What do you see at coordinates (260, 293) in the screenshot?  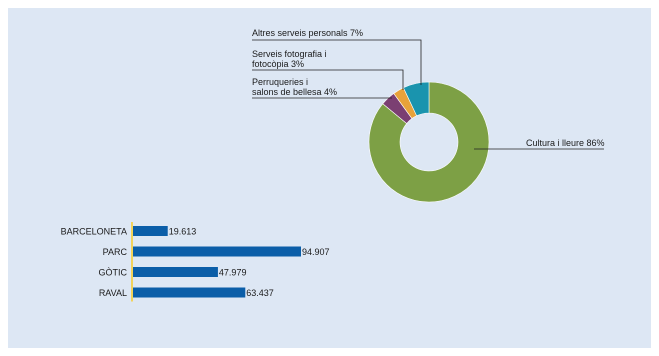 I see `value-label-raval: 63.437` at bounding box center [260, 293].